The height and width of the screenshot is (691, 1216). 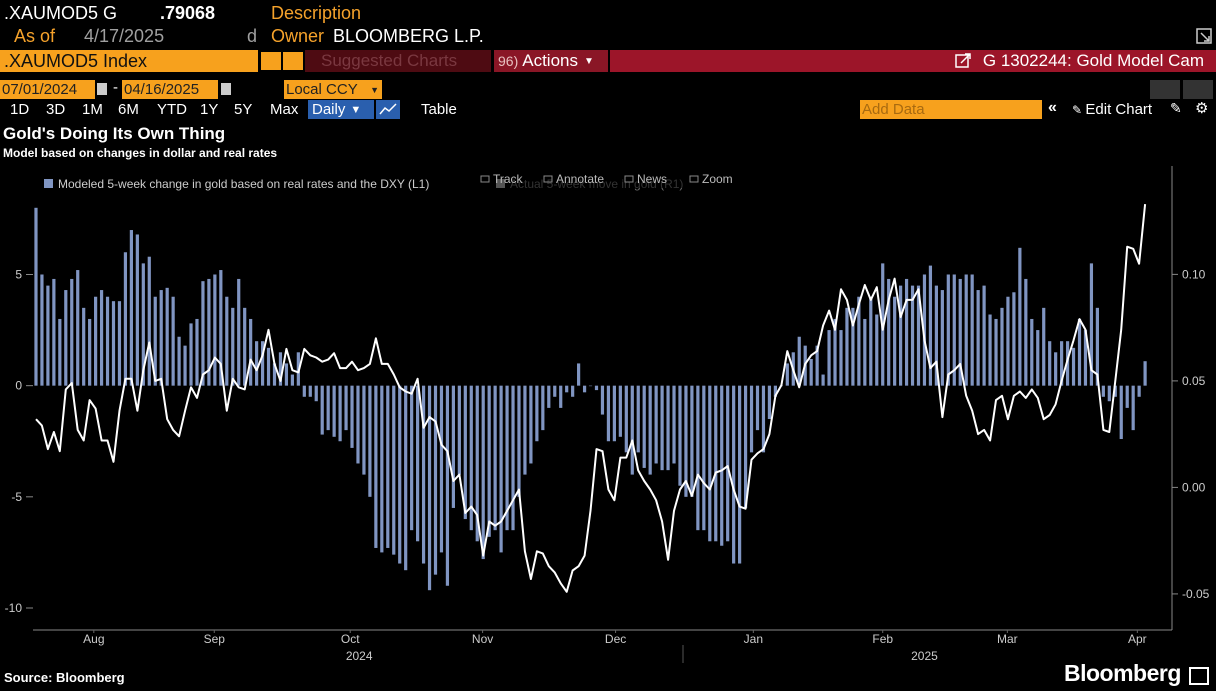 I want to click on range-button: 3D, so click(x=56, y=109).